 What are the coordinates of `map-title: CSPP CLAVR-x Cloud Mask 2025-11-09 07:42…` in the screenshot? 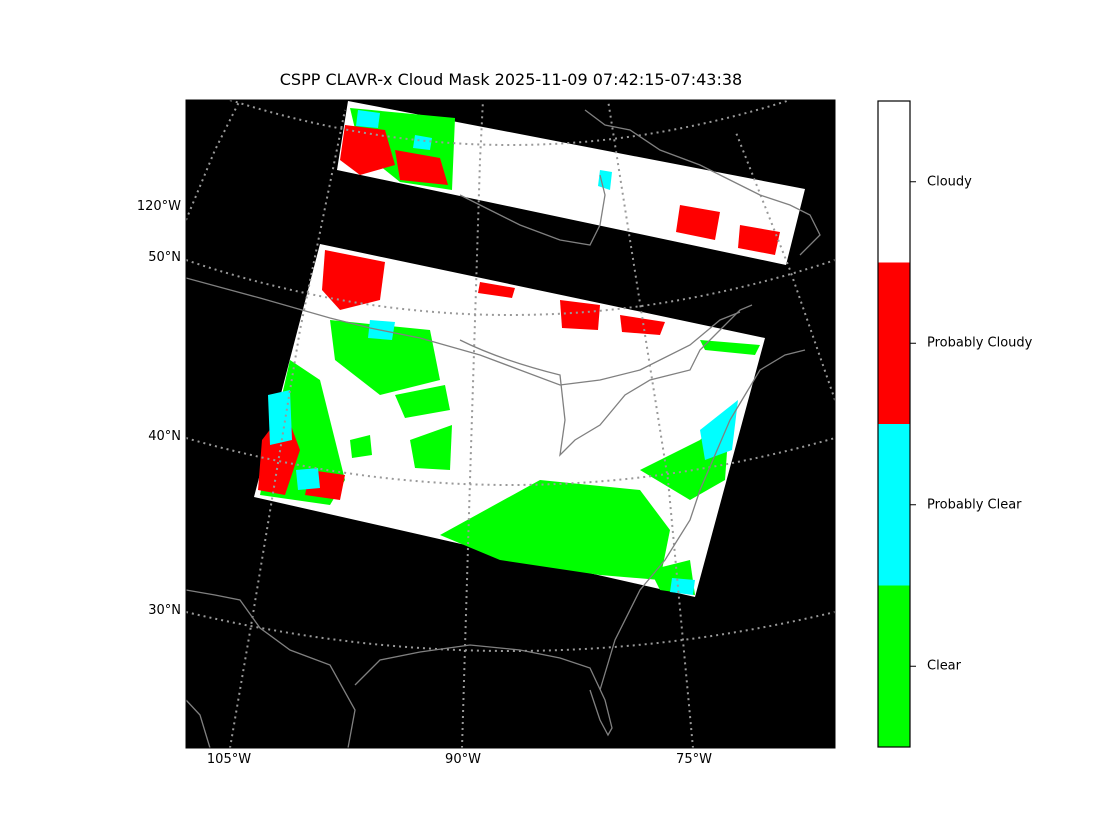 It's located at (511, 79).